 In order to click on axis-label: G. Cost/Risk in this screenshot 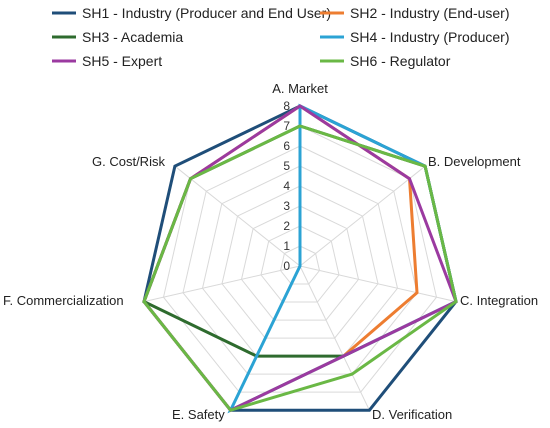, I will do `click(128, 161)`.